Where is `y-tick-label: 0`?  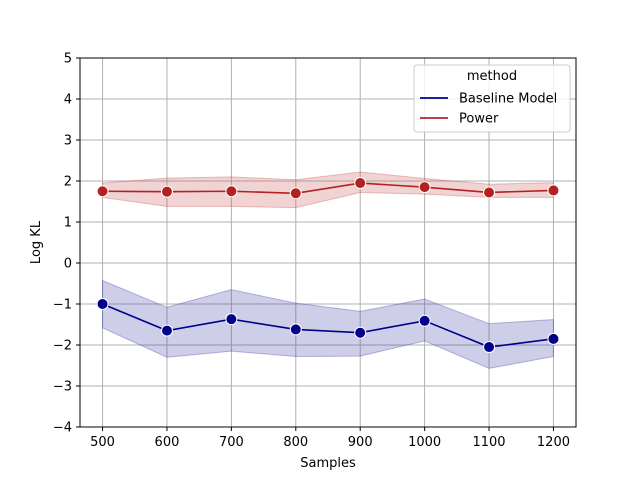 y-tick-label: 0 is located at coordinates (68, 264).